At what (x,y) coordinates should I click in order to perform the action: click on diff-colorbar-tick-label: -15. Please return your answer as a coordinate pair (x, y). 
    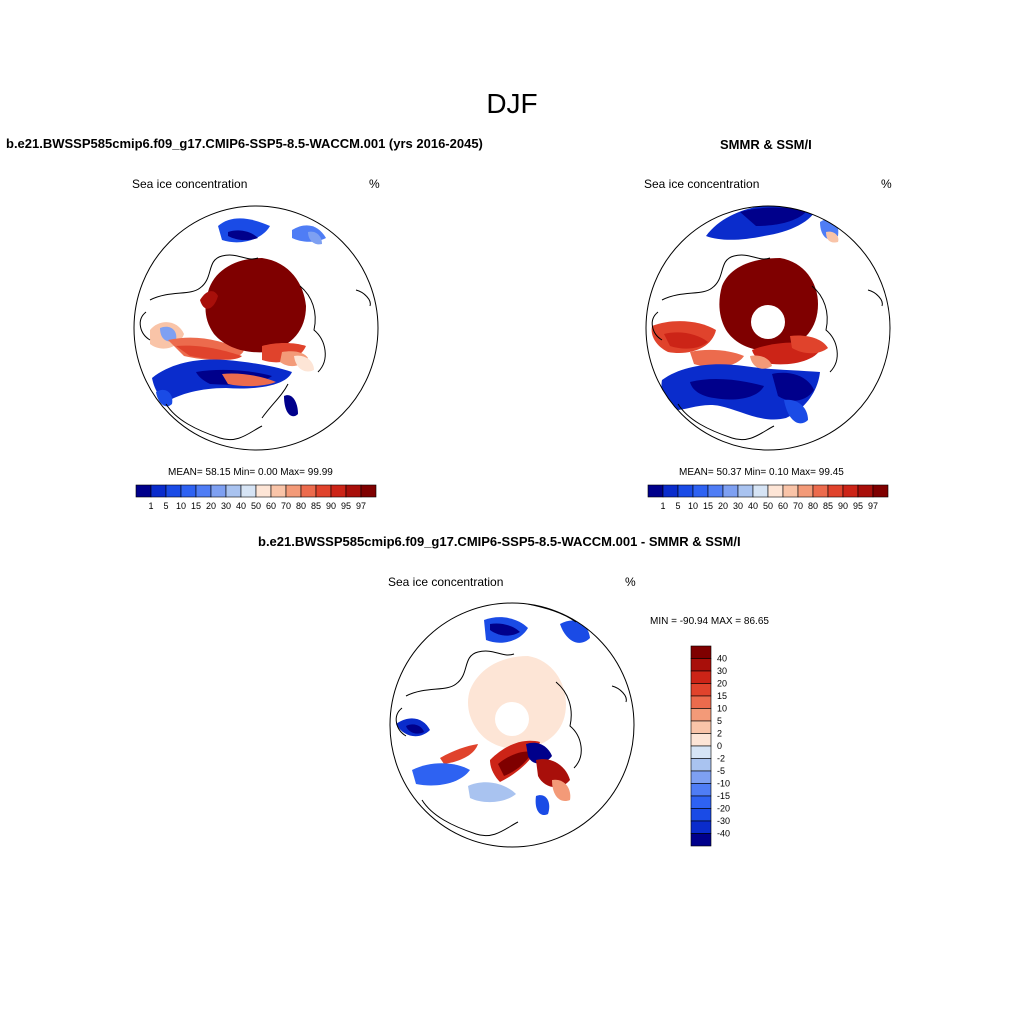
    Looking at the image, I should click on (723, 796).